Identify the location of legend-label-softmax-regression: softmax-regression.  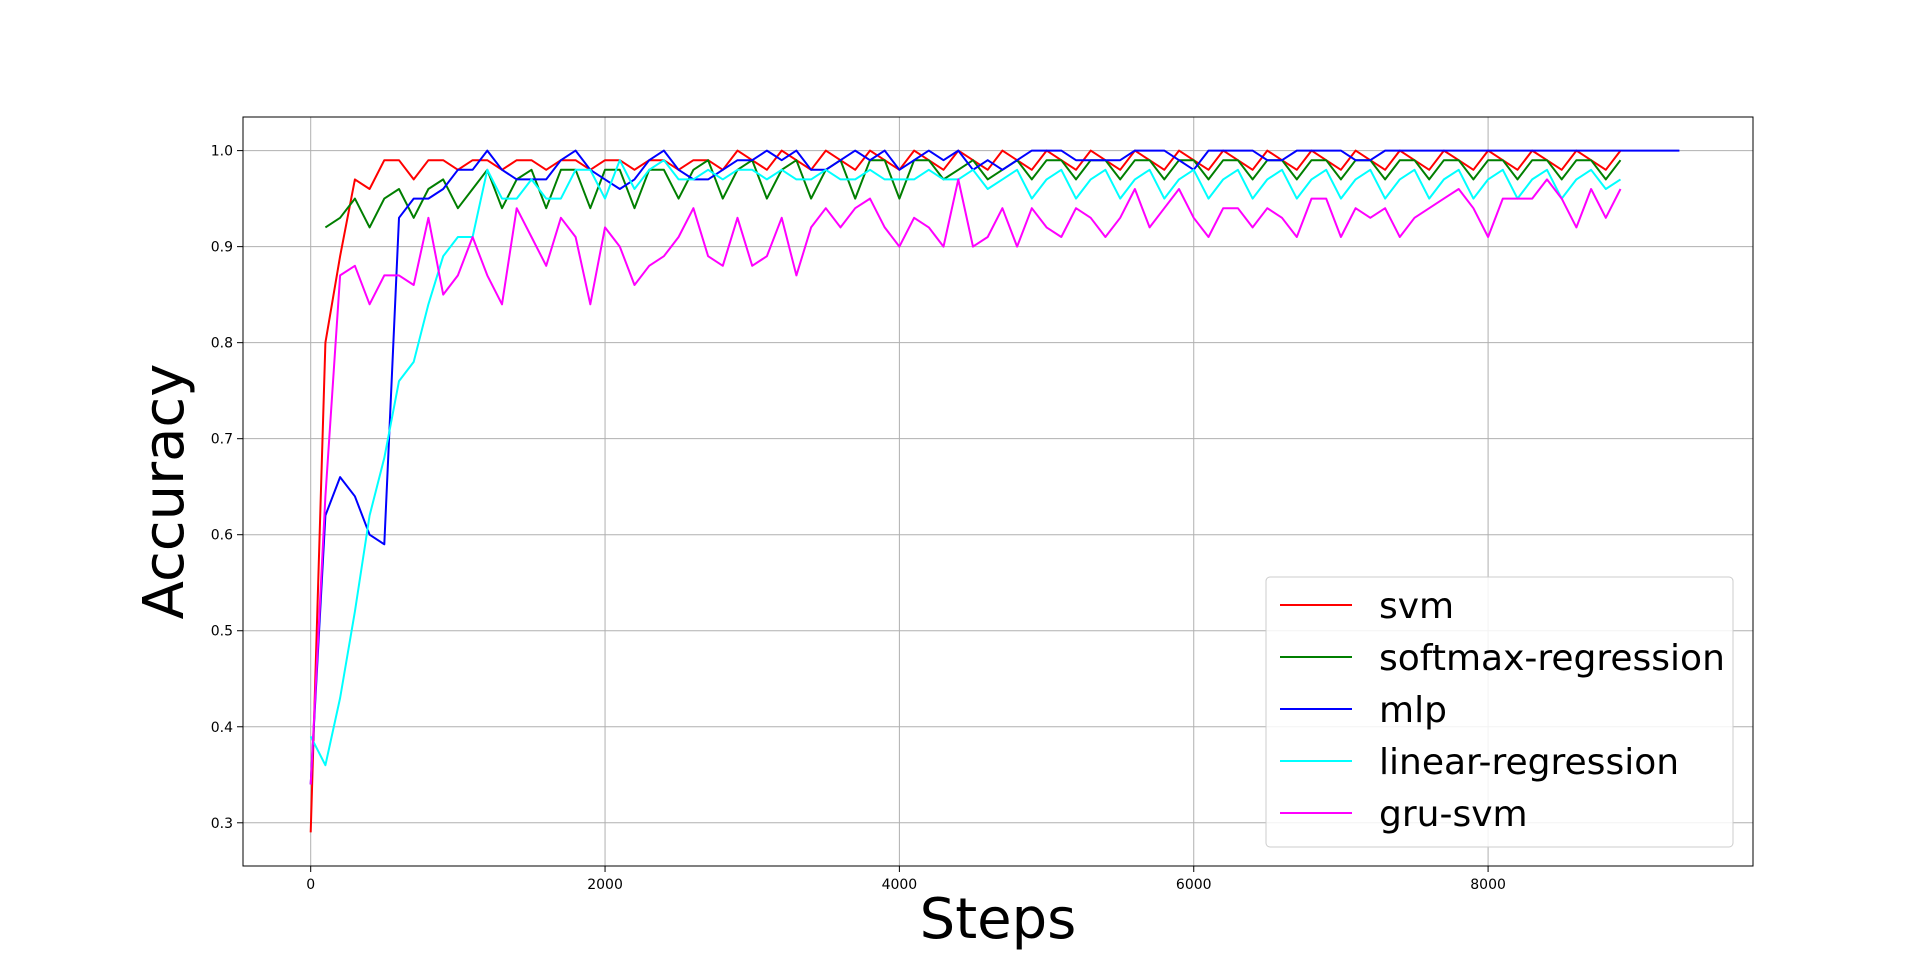
(1552, 658).